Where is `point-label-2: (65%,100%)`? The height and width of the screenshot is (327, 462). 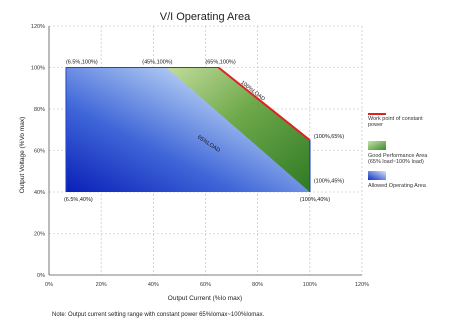 point-label-2: (65%,100%) is located at coordinates (220, 63).